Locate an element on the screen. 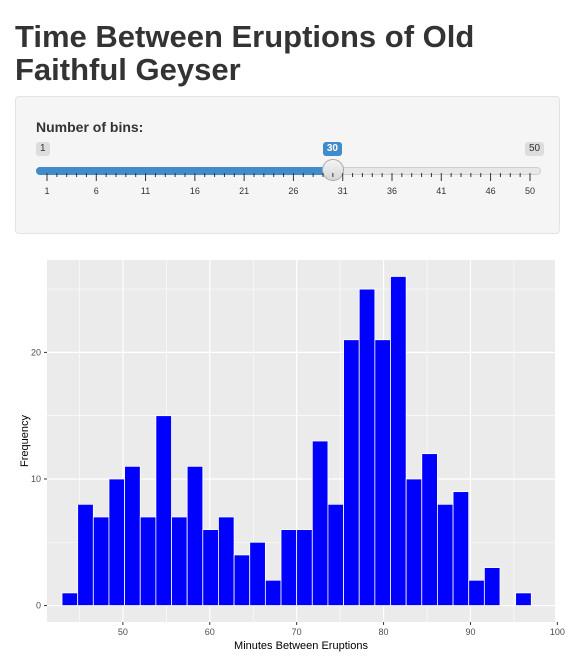 Image resolution: width=576 pixels, height=661 pixels. slider-tick-label: 50 is located at coordinates (530, 191).